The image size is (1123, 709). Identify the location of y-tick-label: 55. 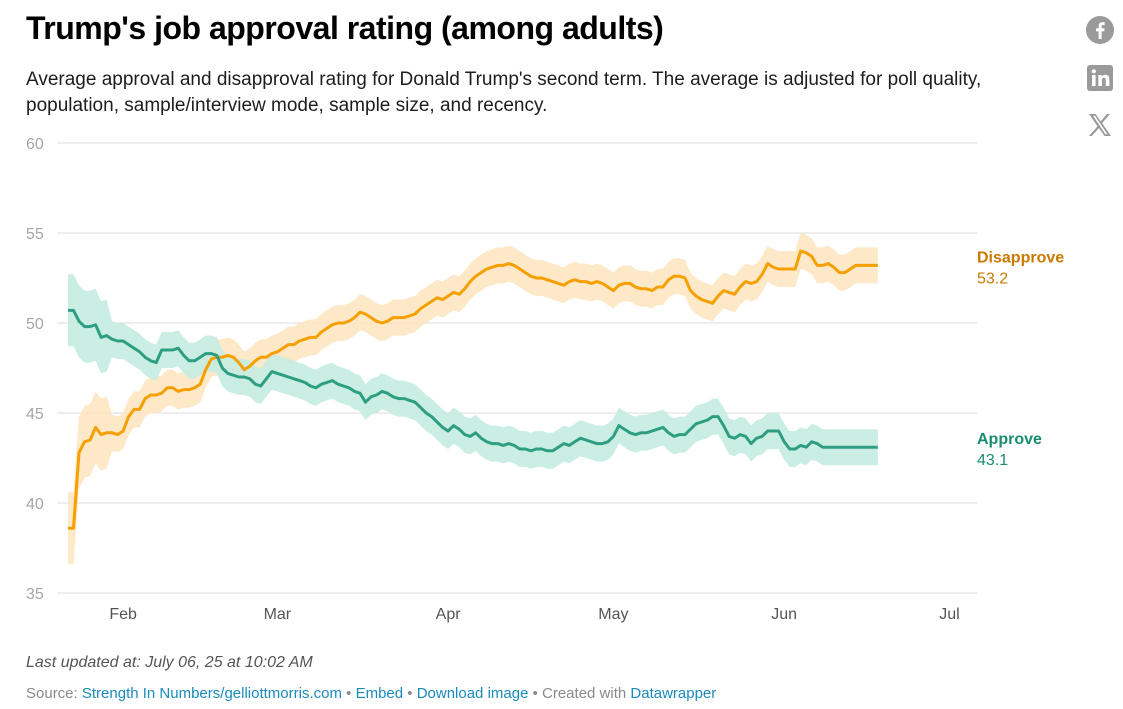
(35, 234).